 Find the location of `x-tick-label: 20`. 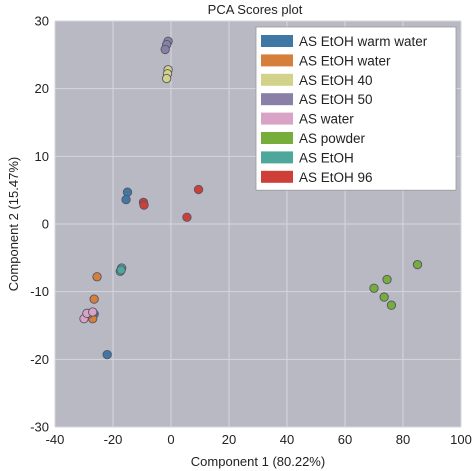

x-tick-label: 20 is located at coordinates (229, 439).